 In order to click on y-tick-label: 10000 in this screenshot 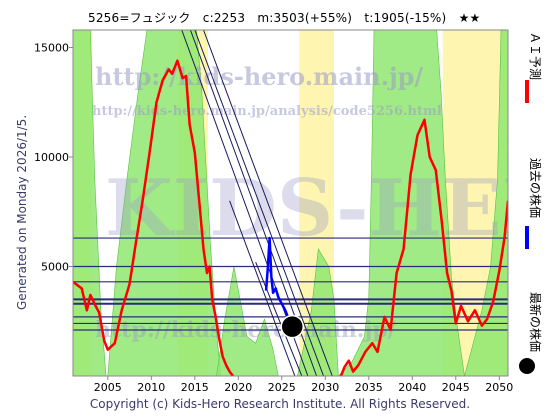, I will do `click(51, 157)`.